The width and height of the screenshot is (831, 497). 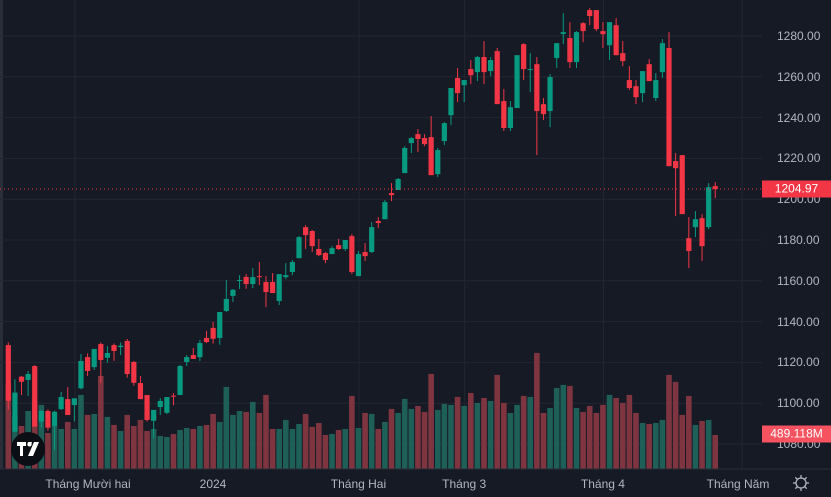 What do you see at coordinates (213, 484) in the screenshot?
I see `time-tick-label: 2024` at bounding box center [213, 484].